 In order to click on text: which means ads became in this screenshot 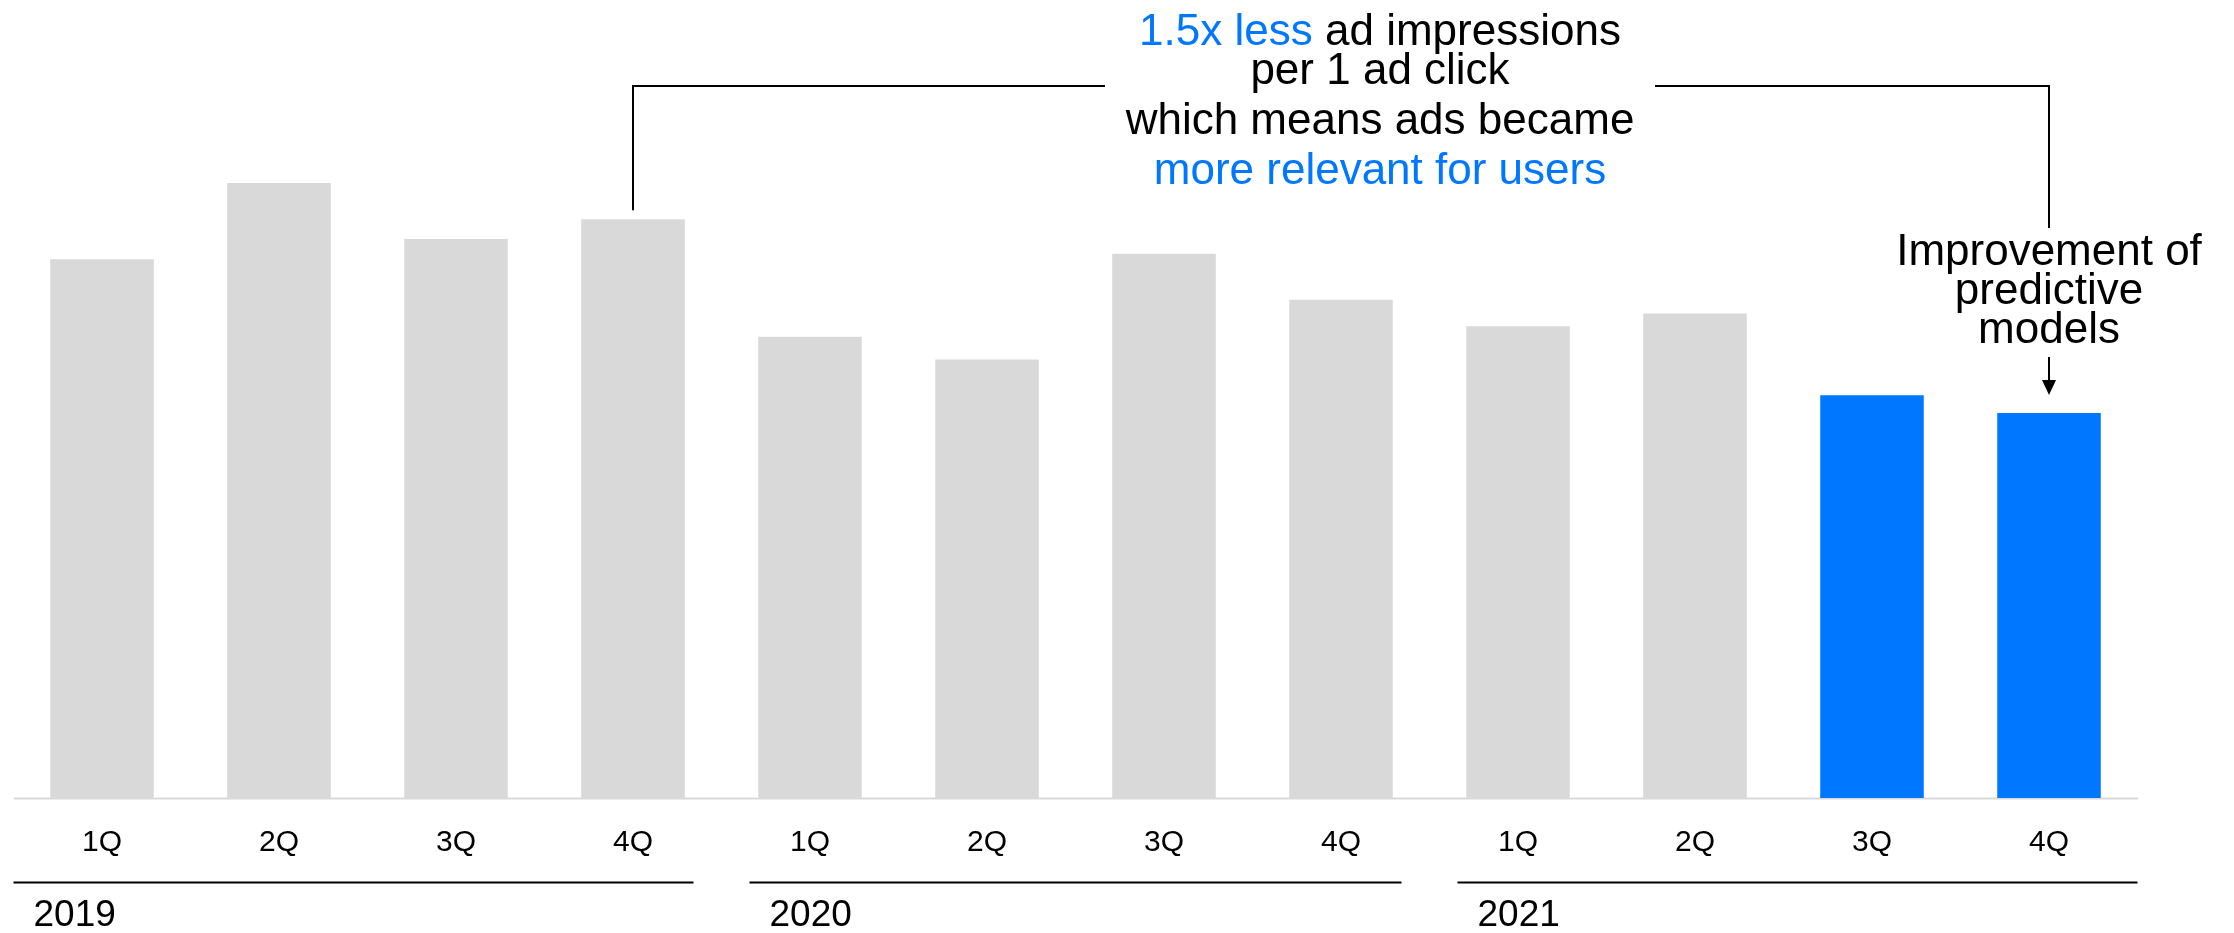, I will do `click(1379, 118)`.